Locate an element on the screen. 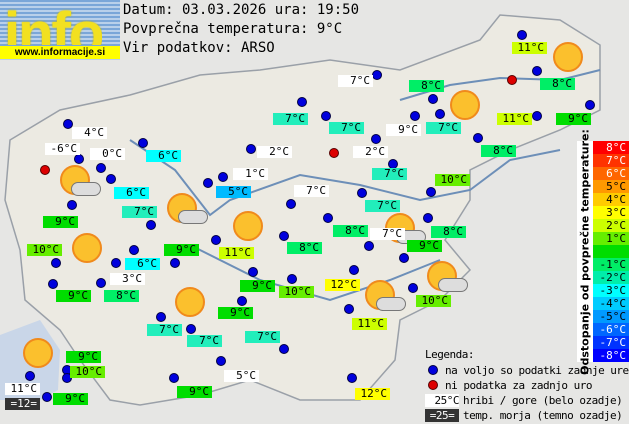 The height and width of the screenshot is (424, 629). scale-title: Odstopanje od povprečne temperature: is located at coordinates (585, 251).